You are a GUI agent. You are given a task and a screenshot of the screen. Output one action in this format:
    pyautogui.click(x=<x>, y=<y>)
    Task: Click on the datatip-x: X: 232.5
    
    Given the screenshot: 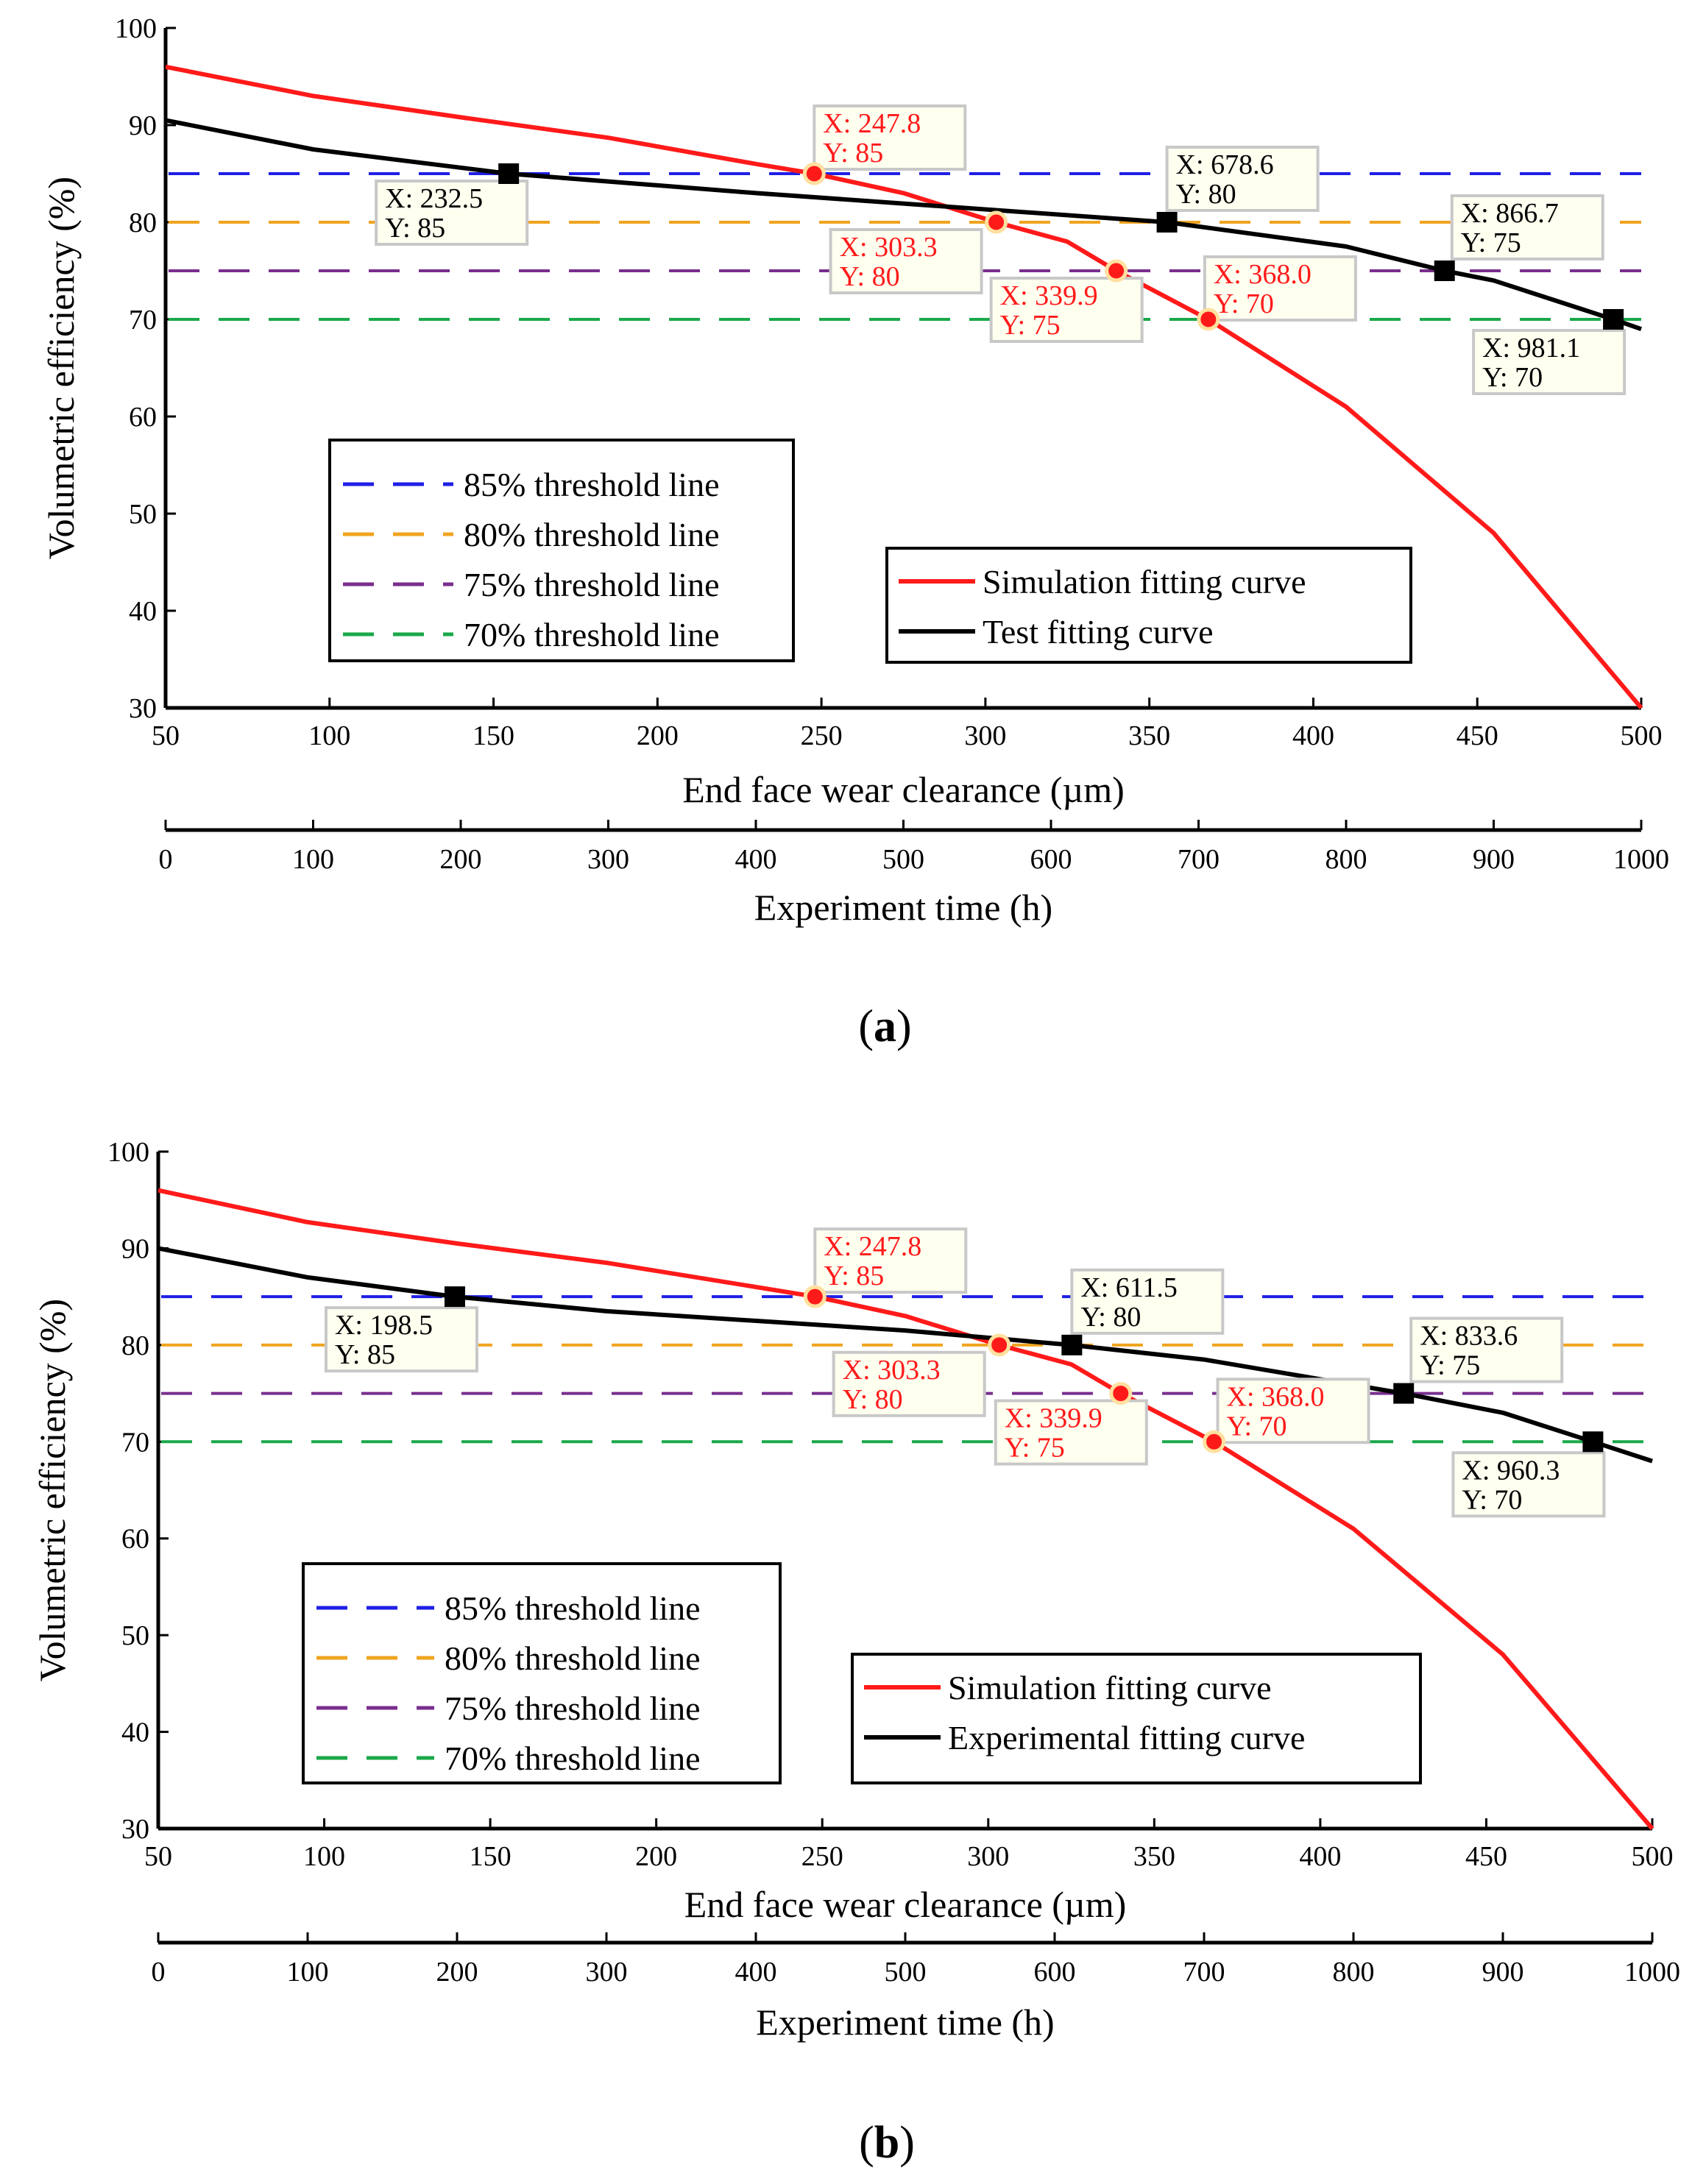 What is the action you would take?
    pyautogui.click(x=434, y=198)
    